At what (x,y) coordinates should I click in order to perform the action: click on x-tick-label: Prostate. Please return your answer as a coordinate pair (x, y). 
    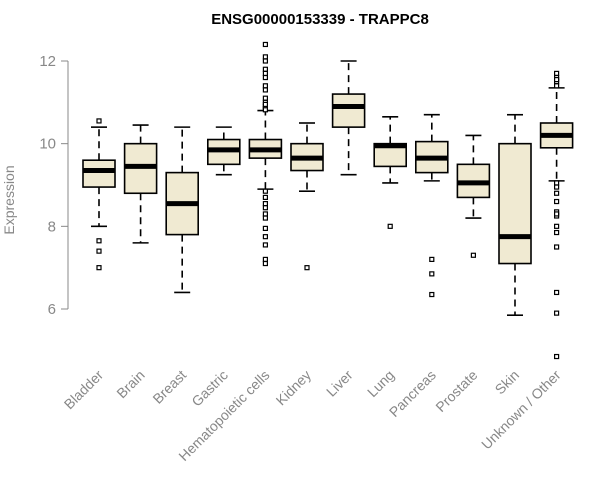
    Looking at the image, I should click on (456, 391).